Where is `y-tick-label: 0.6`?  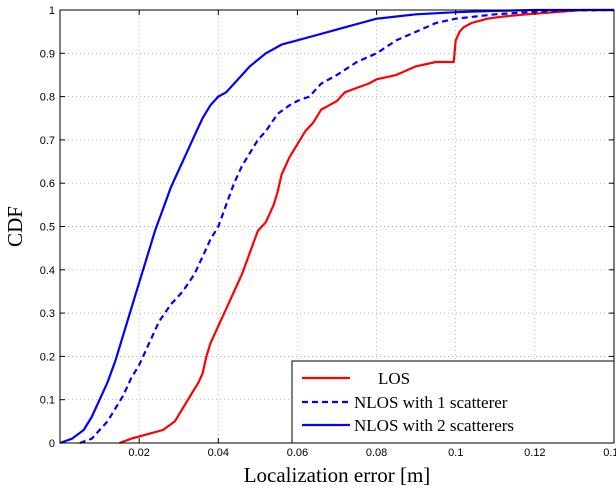 y-tick-label: 0.6 is located at coordinates (47, 184).